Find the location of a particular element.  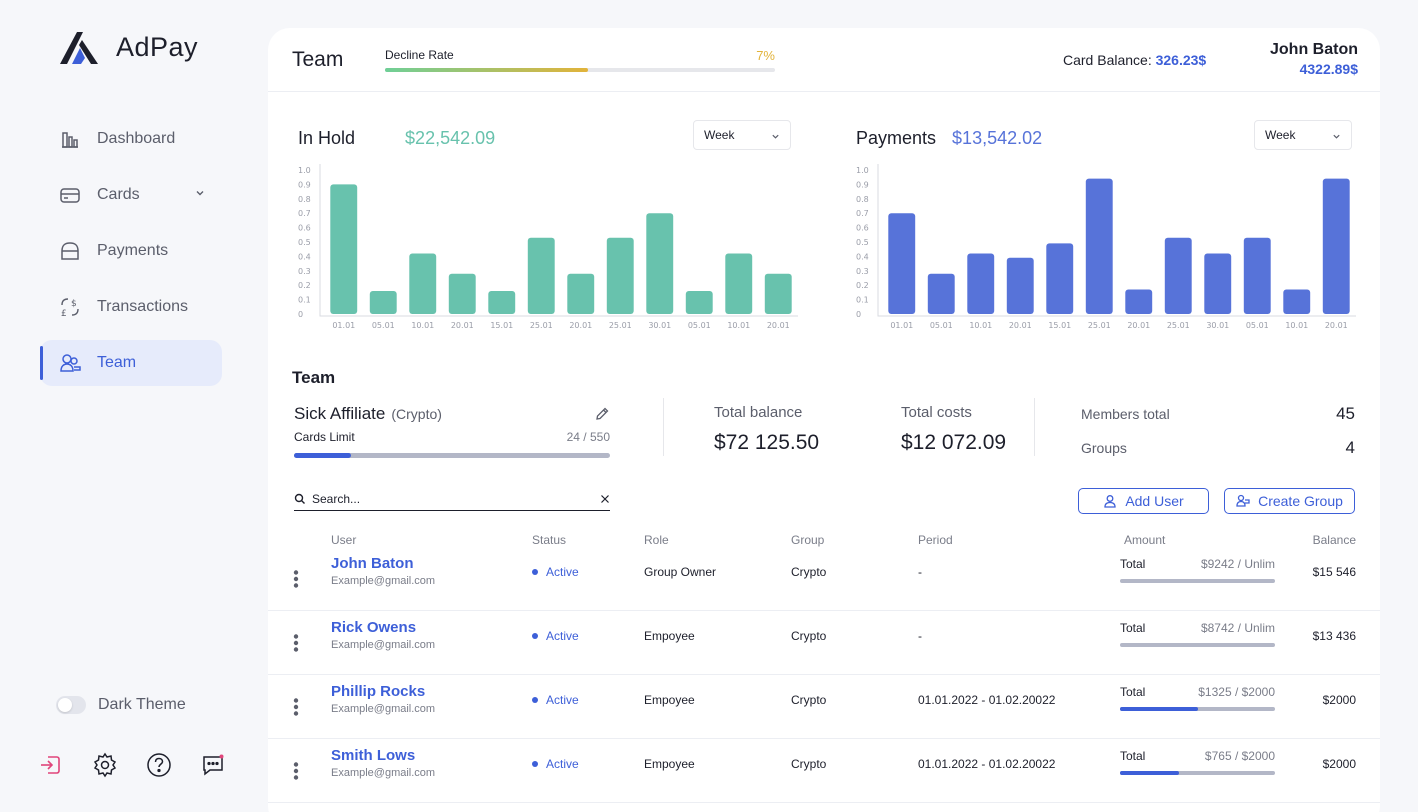

team-icon is located at coordinates (70, 363).